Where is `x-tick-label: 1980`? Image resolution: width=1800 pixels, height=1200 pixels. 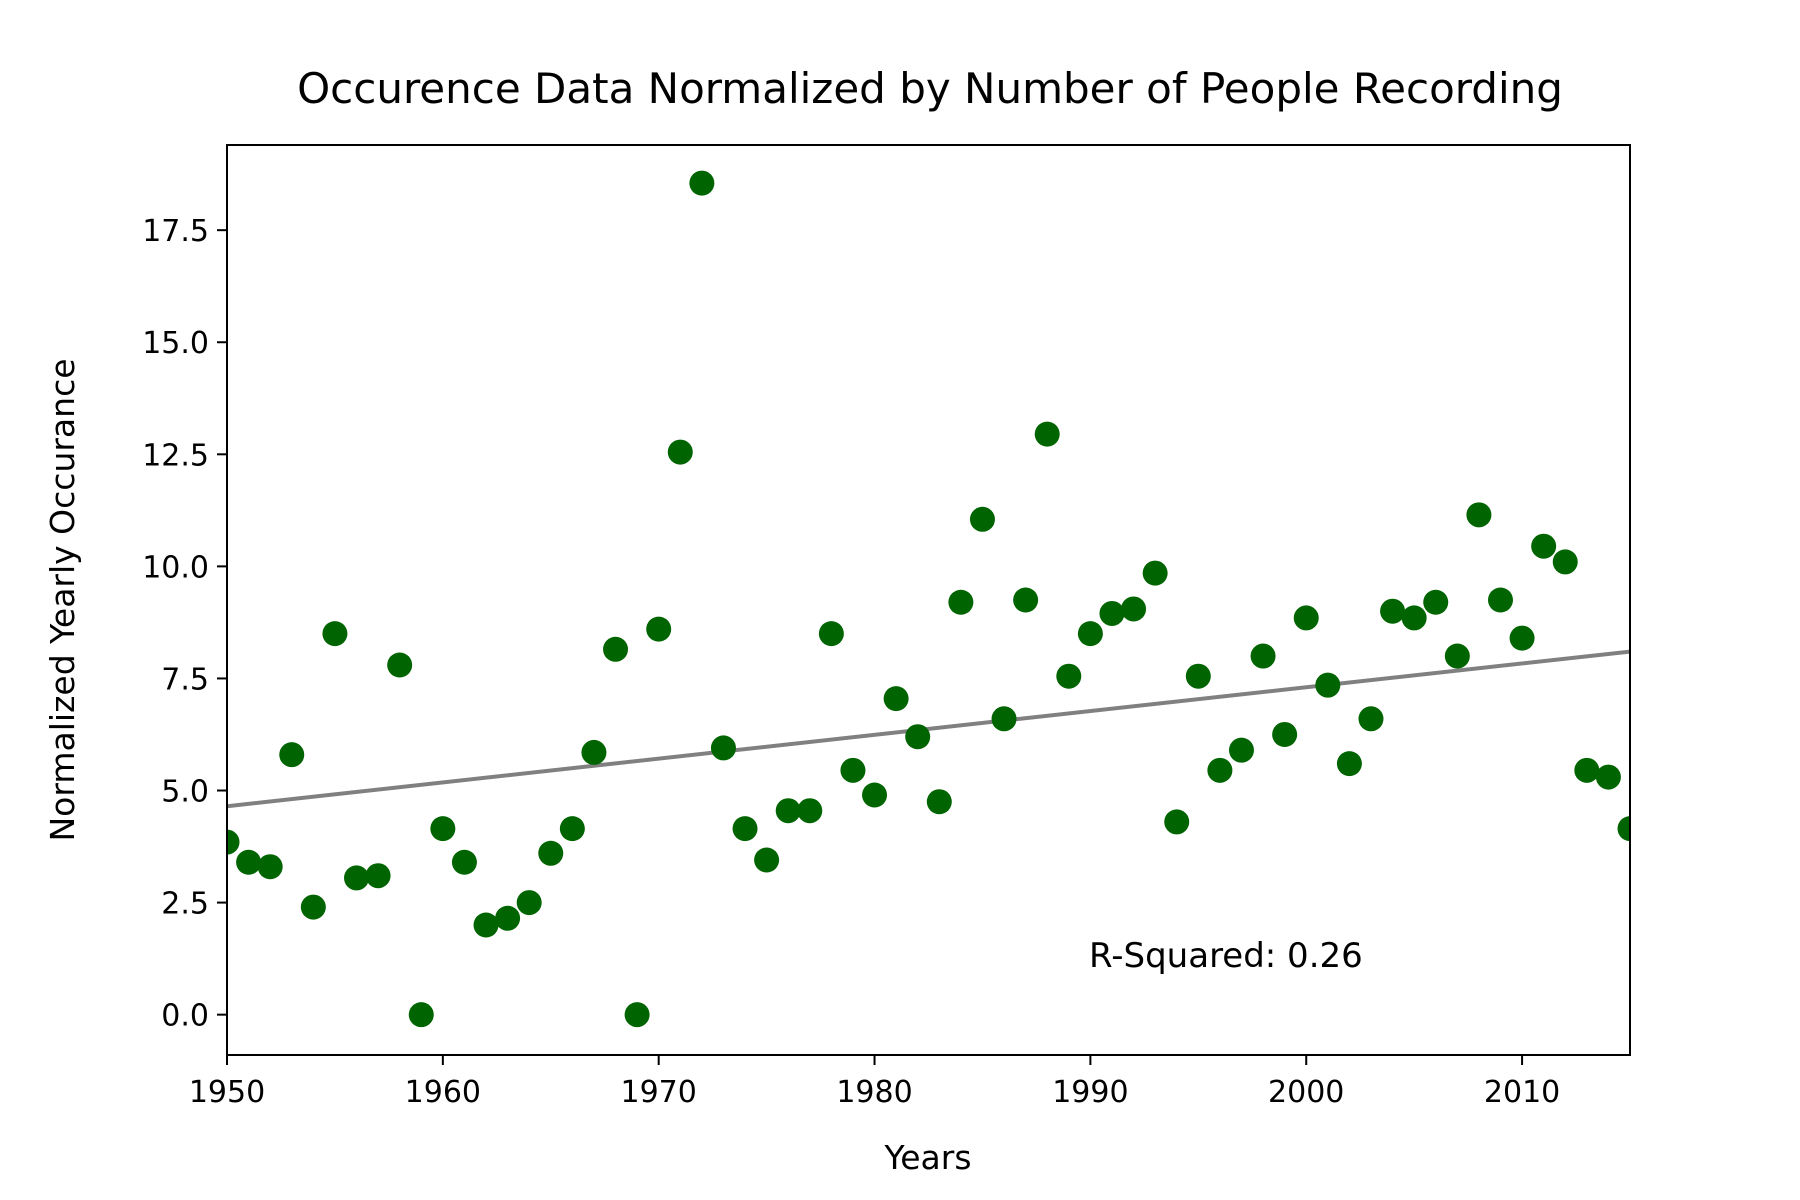 x-tick-label: 1980 is located at coordinates (874, 1092).